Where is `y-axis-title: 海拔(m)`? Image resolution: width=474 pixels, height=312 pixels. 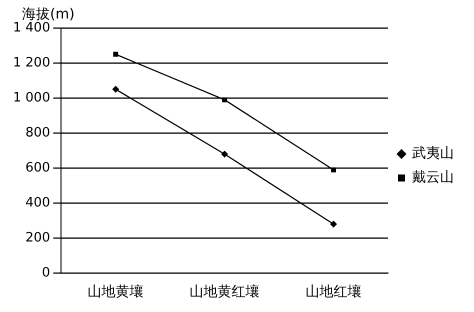 y-axis-title: 海拔(m) is located at coordinates (48, 14).